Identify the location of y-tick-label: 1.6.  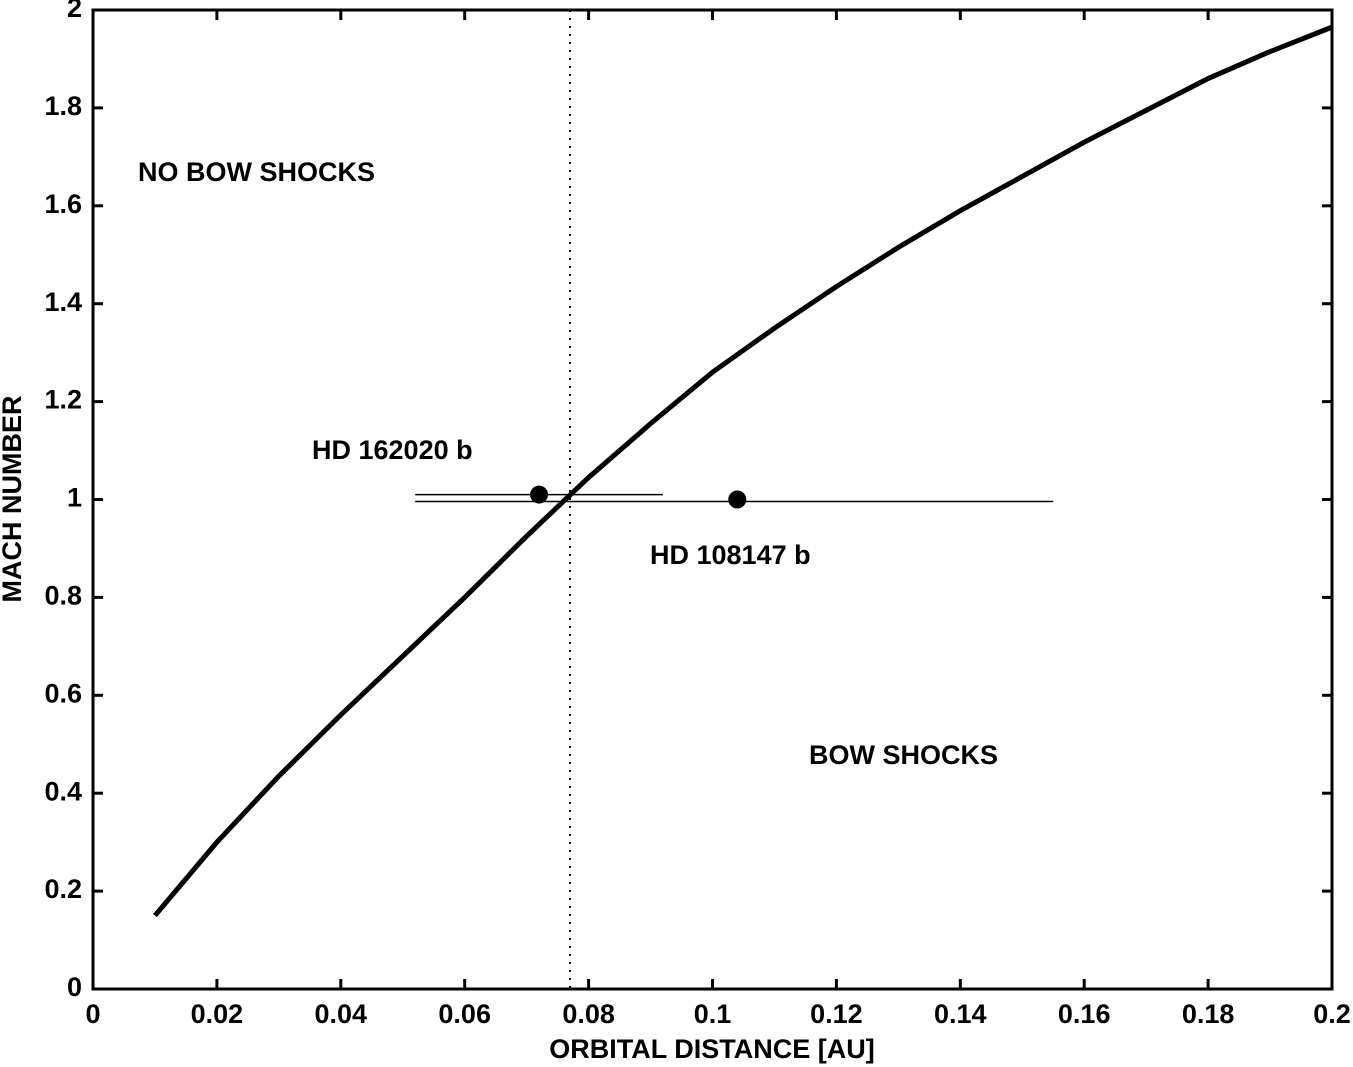
(63, 204).